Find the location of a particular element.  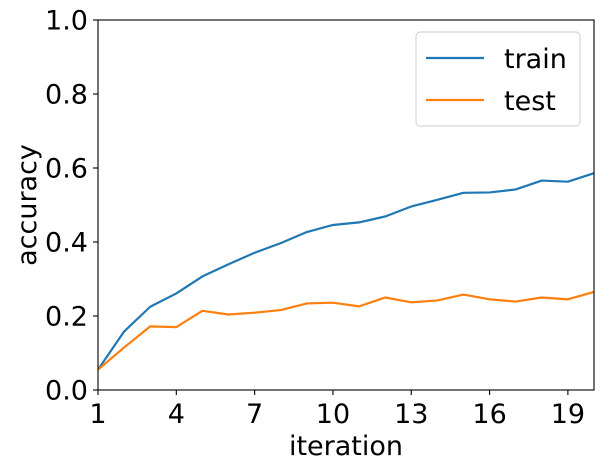

series-line-test is located at coordinates (346, 330).